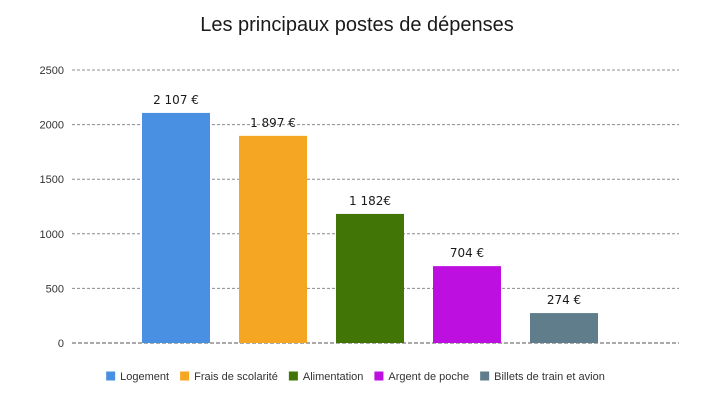  What do you see at coordinates (428, 377) in the screenshot?
I see `legend-label: Argent de poche` at bounding box center [428, 377].